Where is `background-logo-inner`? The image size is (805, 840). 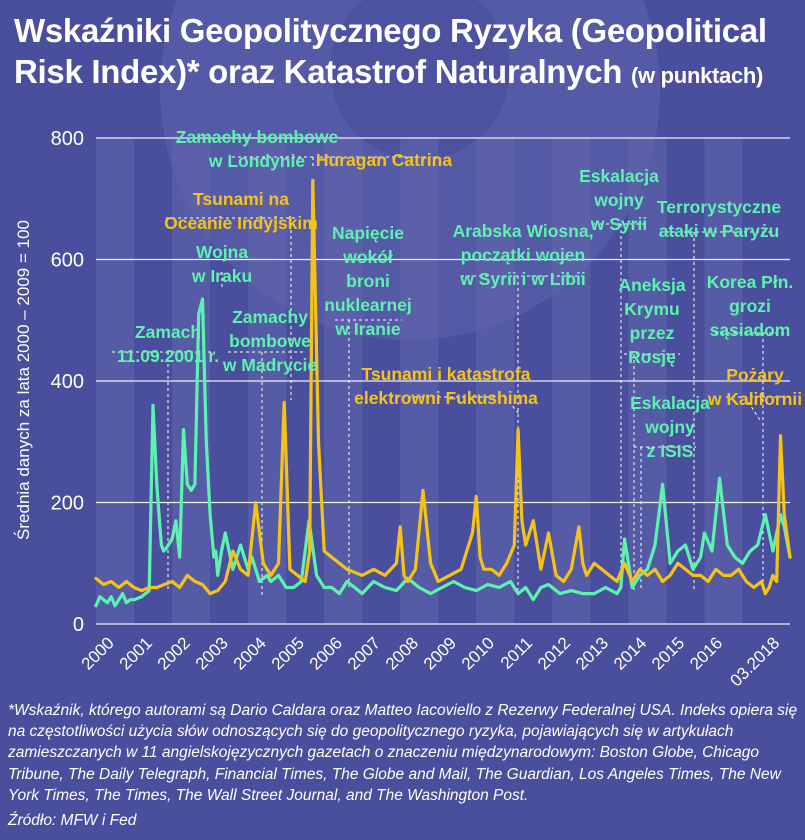 background-logo-inner is located at coordinates (420, 80).